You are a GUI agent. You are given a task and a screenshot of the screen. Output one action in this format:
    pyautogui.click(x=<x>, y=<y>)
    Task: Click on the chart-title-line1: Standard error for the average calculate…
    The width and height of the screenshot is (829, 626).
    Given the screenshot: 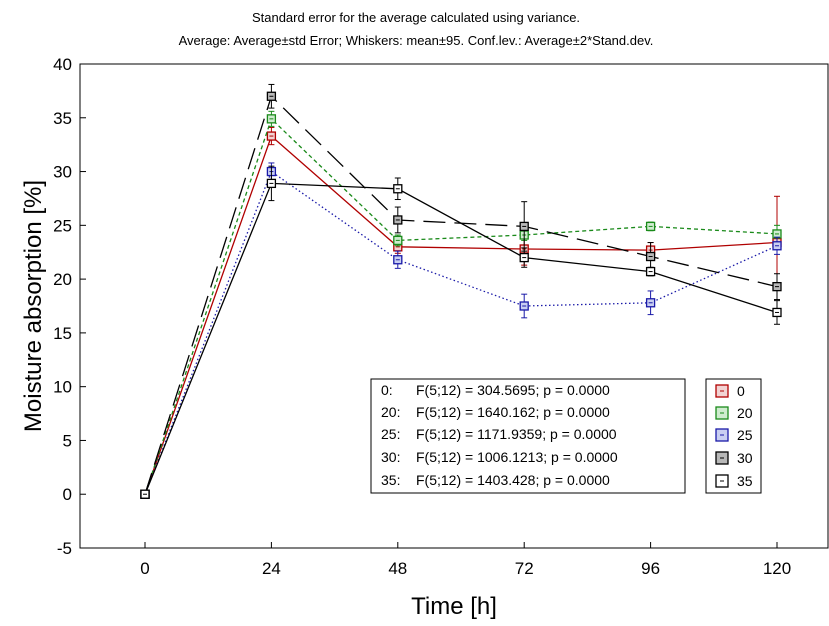 What is the action you would take?
    pyautogui.click(x=416, y=17)
    